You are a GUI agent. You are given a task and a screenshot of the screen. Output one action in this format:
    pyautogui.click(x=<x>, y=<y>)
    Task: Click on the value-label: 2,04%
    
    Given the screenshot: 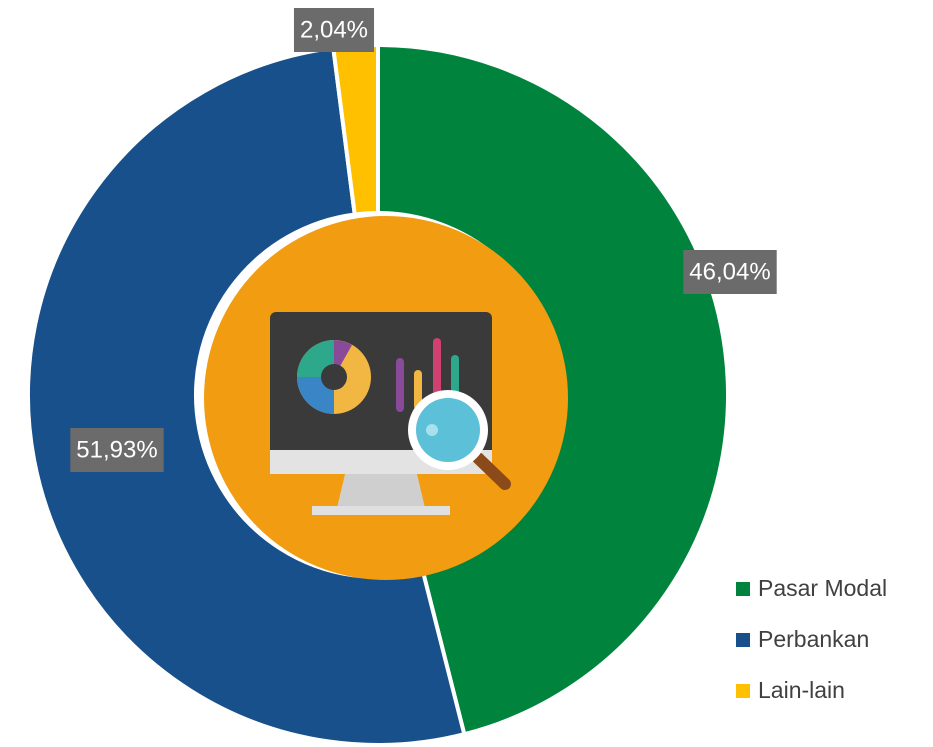 What is the action you would take?
    pyautogui.click(x=334, y=29)
    